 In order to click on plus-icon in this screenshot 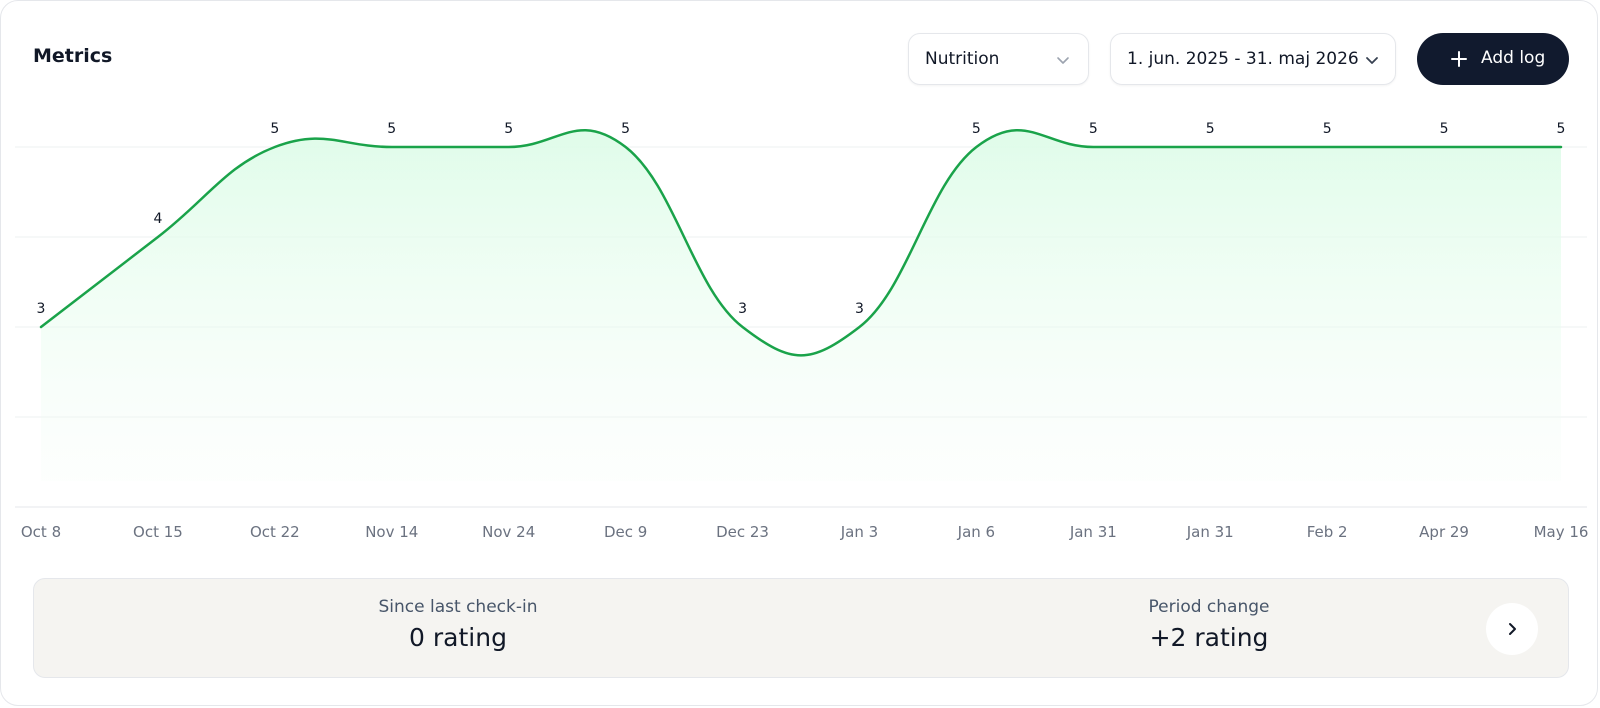, I will do `click(1459, 59)`.